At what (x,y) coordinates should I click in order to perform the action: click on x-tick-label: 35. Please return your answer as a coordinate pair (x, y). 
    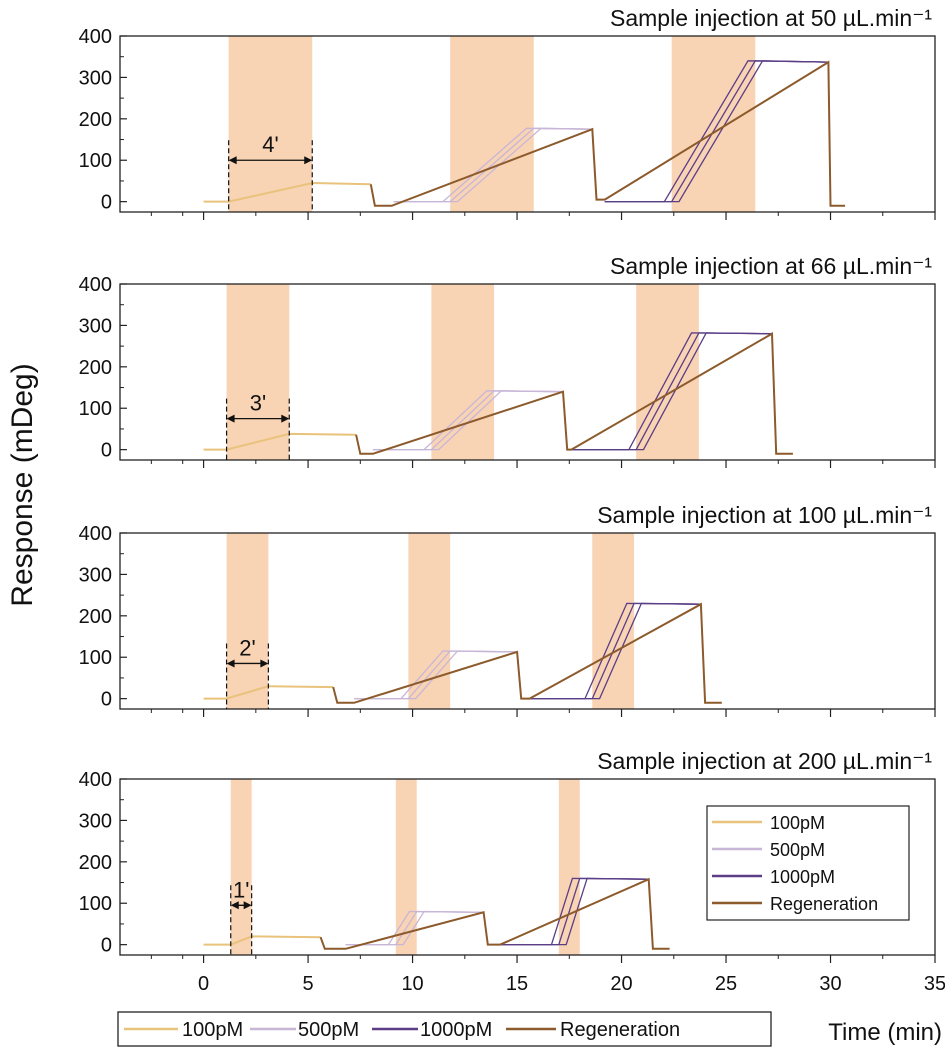
    Looking at the image, I should click on (934, 984).